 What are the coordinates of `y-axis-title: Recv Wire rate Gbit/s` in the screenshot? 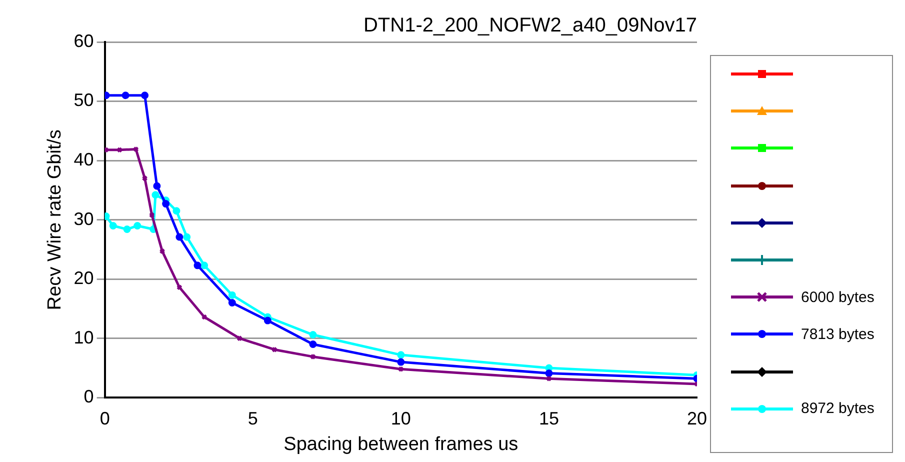 It's located at (55, 220).